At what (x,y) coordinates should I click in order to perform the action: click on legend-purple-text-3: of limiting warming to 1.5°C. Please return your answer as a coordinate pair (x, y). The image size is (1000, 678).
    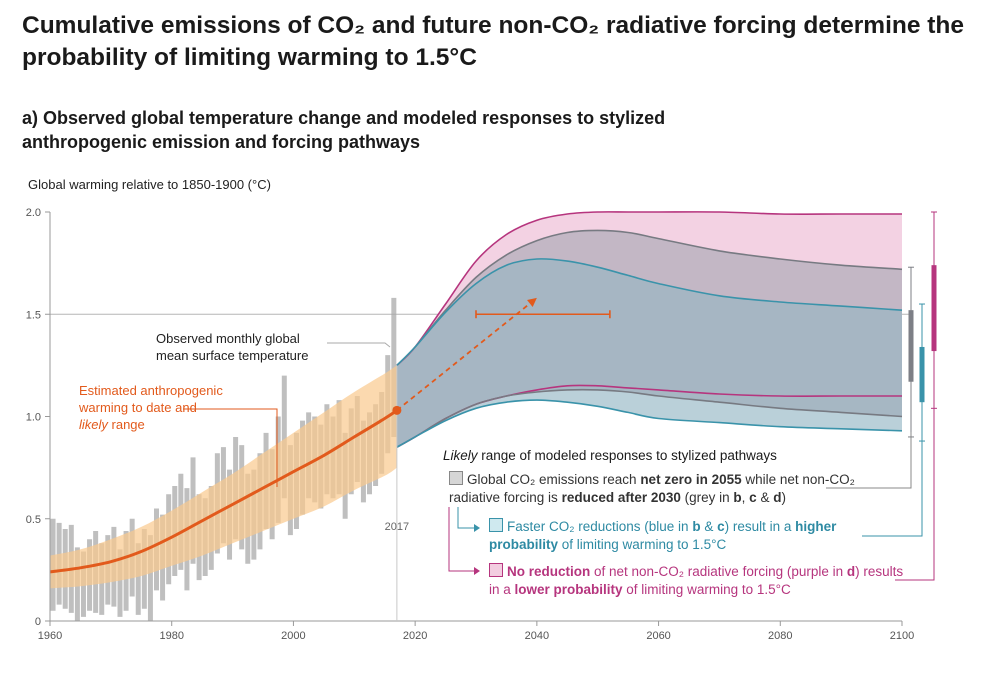
    Looking at the image, I should click on (706, 589).